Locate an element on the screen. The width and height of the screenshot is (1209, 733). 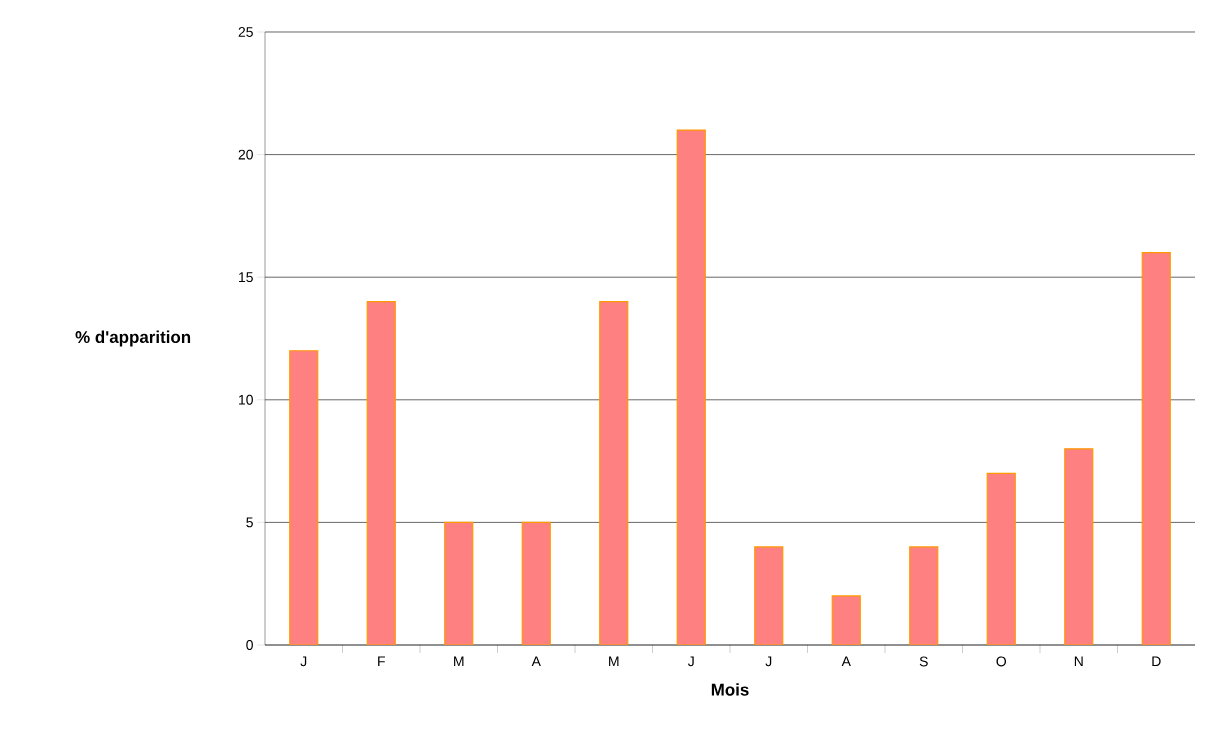
y-tick-label: 15 is located at coordinates (246, 277).